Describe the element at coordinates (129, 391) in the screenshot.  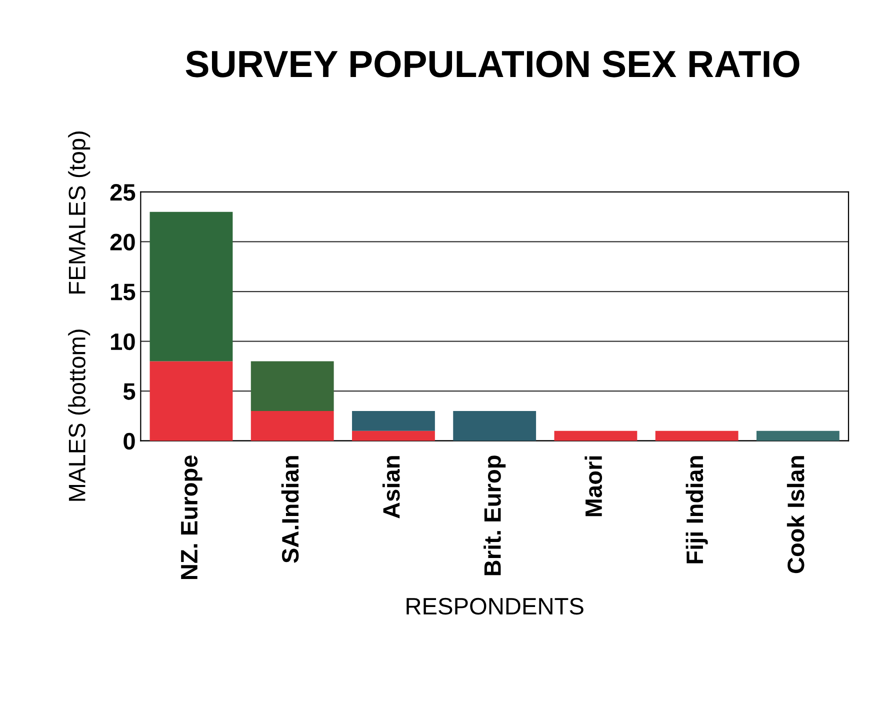
I see `y-tick-label: 5` at that location.